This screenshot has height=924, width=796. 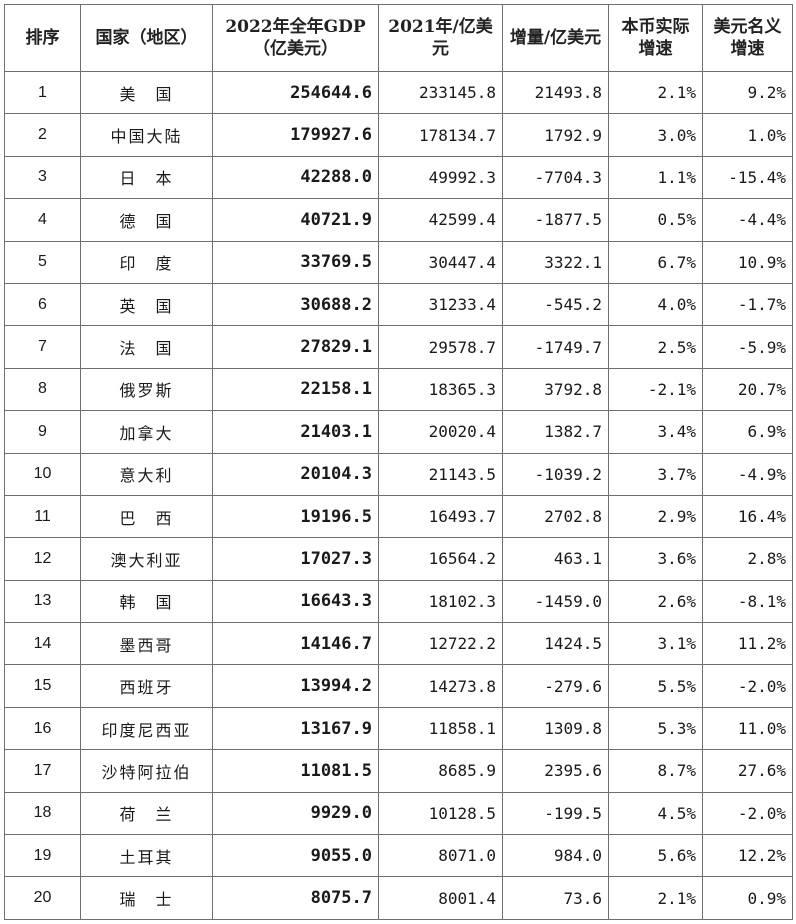 What do you see at coordinates (146, 898) in the screenshot?
I see `country-cell: 瑞 士` at bounding box center [146, 898].